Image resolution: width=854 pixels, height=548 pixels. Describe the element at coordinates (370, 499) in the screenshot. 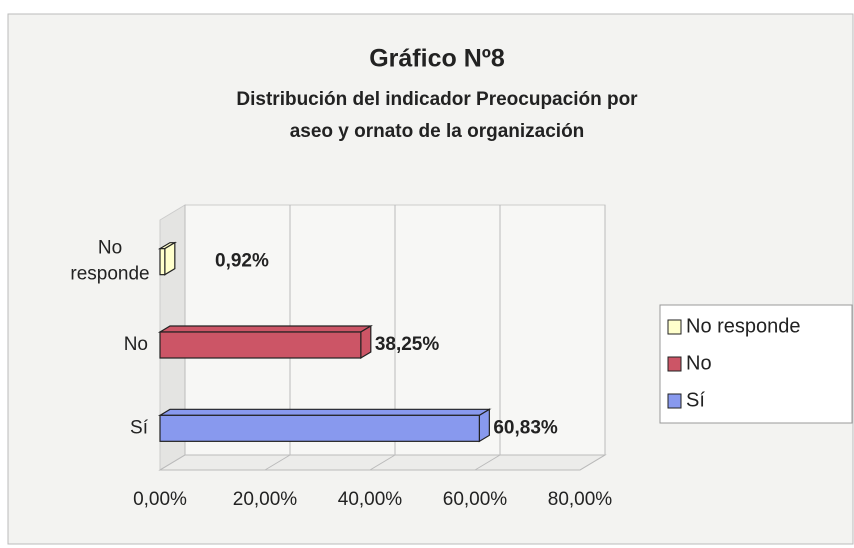

I see `x-tick-label: 40,00%` at that location.